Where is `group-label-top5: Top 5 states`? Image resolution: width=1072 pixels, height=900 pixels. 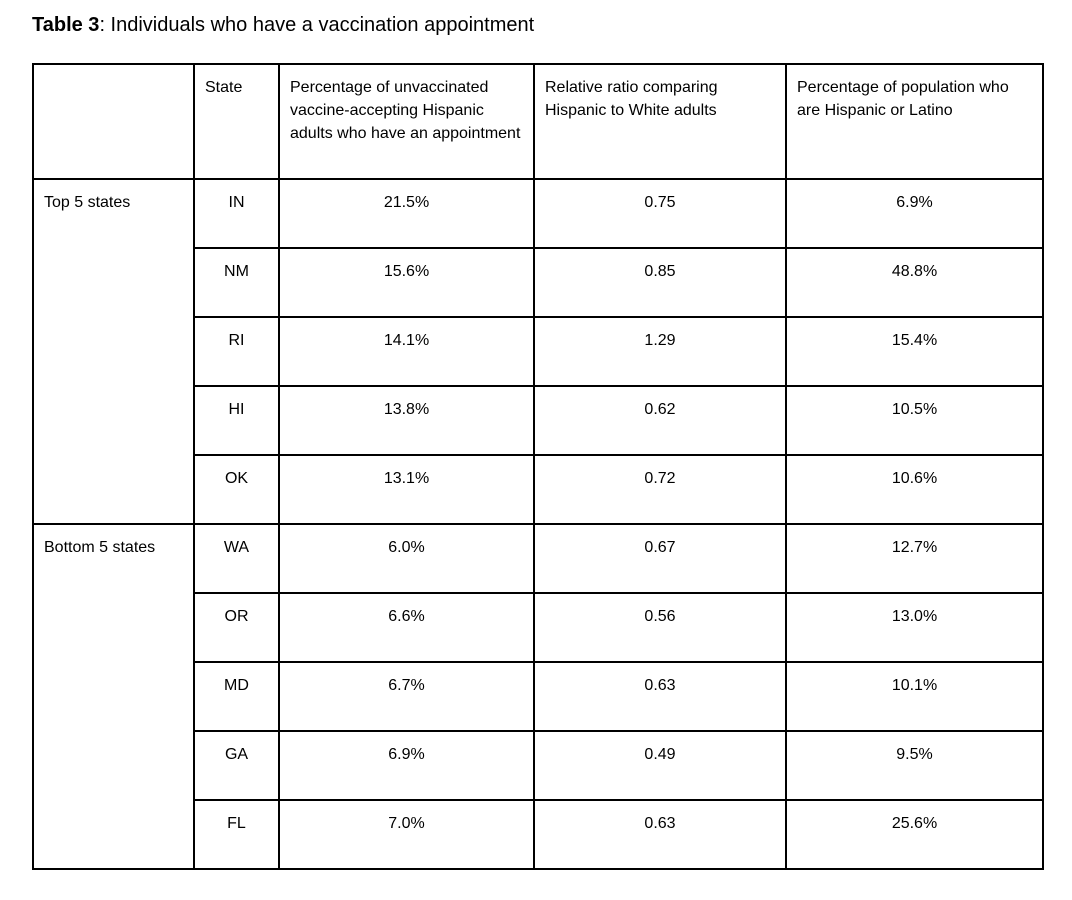 group-label-top5: Top 5 states is located at coordinates (113, 351).